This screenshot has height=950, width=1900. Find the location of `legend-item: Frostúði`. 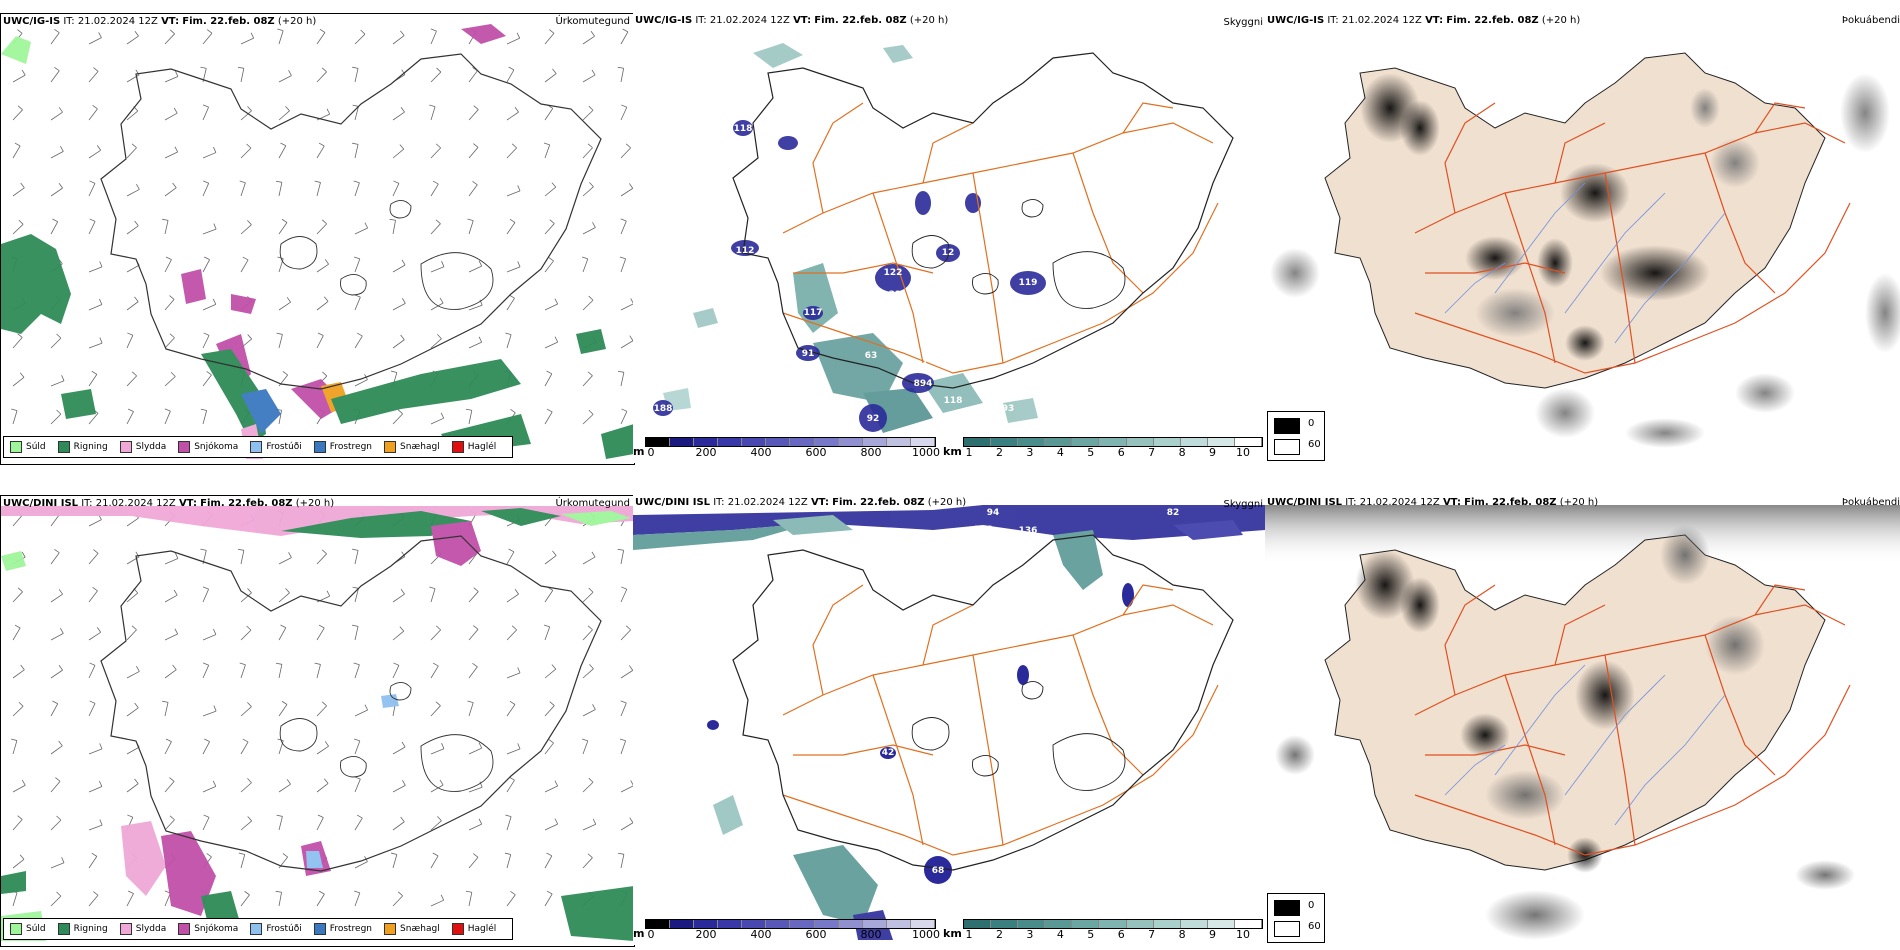

legend-item: Frostúði is located at coordinates (276, 929).